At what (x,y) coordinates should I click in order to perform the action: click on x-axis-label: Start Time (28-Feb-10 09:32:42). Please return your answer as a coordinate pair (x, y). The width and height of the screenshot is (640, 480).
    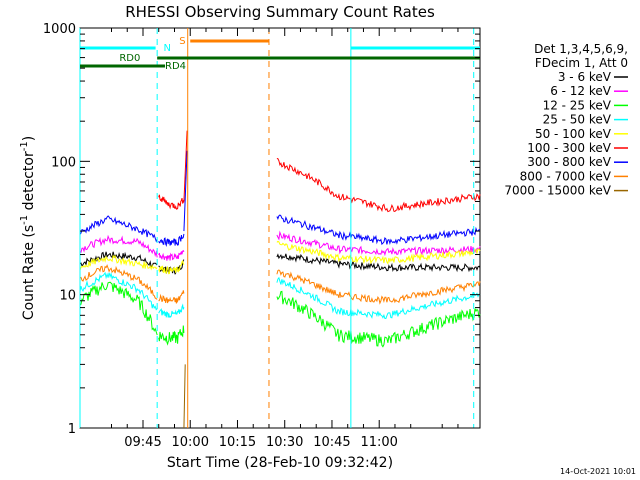
    Looking at the image, I should click on (280, 463).